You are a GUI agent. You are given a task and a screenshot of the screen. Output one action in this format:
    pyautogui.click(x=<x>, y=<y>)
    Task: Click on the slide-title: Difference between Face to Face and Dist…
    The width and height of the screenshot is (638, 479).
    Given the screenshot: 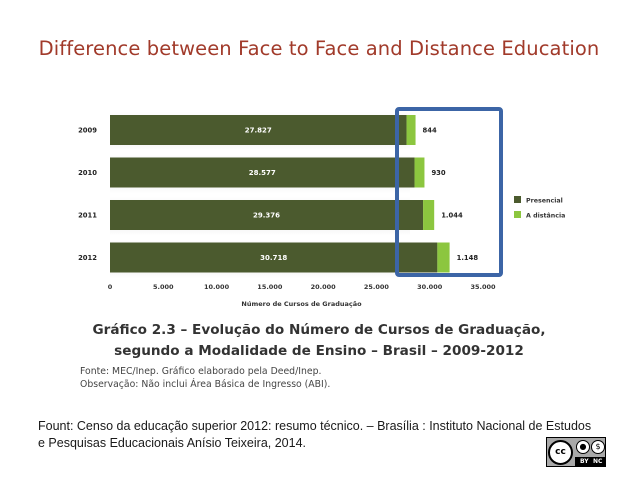 What is the action you would take?
    pyautogui.click(x=319, y=48)
    